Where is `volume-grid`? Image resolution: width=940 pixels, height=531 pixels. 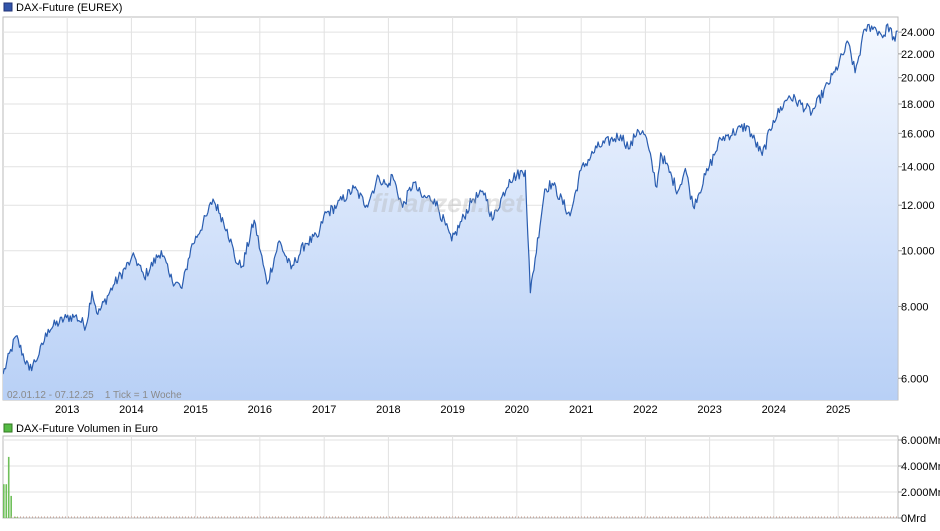 volume-grid is located at coordinates (450, 477).